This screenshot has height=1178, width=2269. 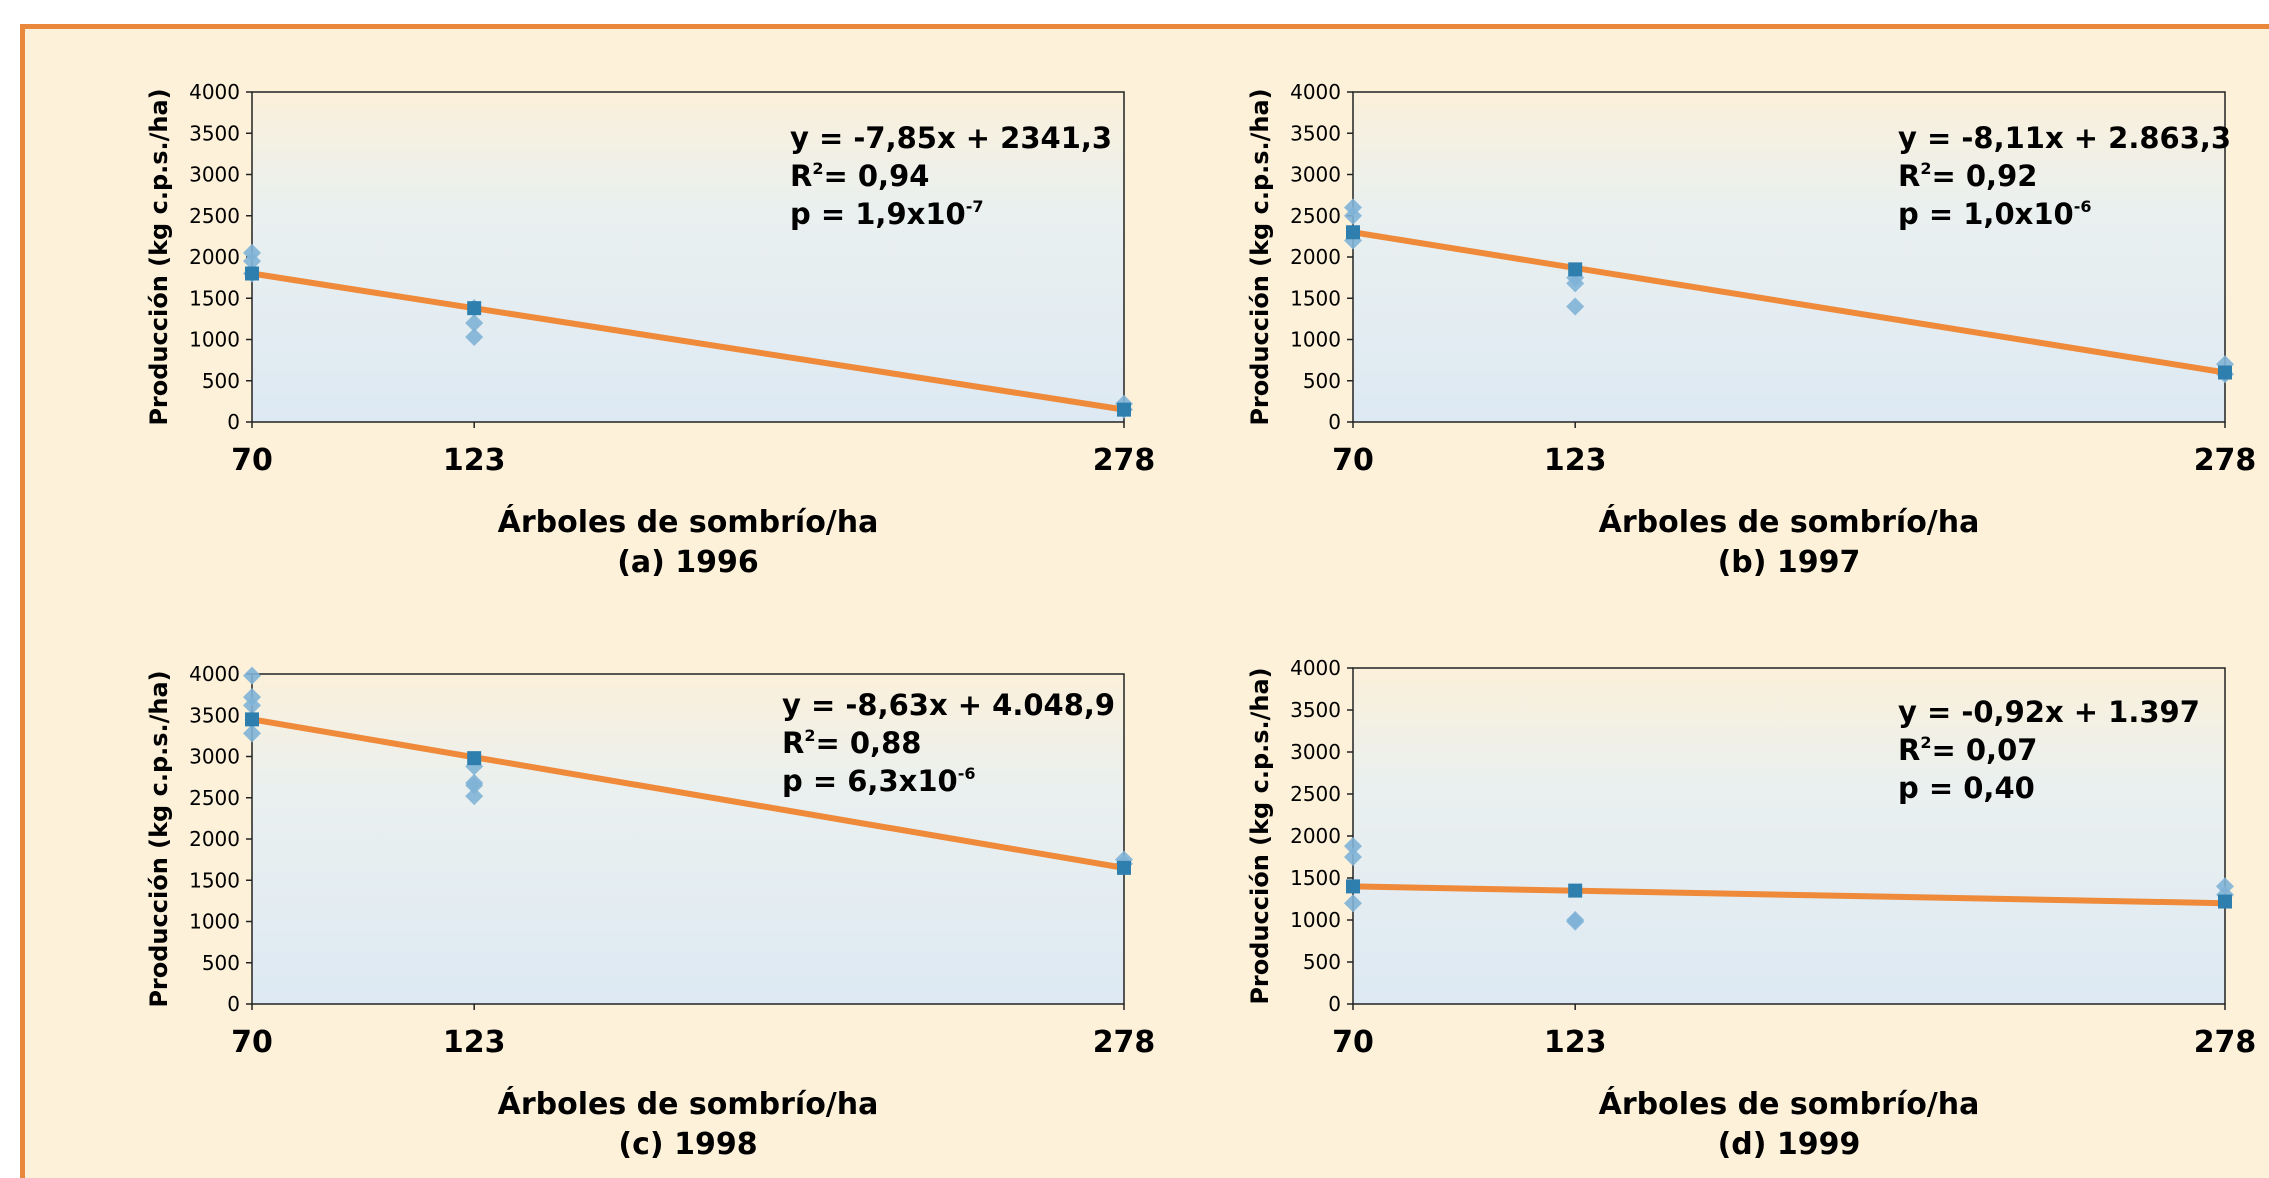 What do you see at coordinates (948, 705) in the screenshot?
I see `regression-equation: y = -8,63x + 4.048,9` at bounding box center [948, 705].